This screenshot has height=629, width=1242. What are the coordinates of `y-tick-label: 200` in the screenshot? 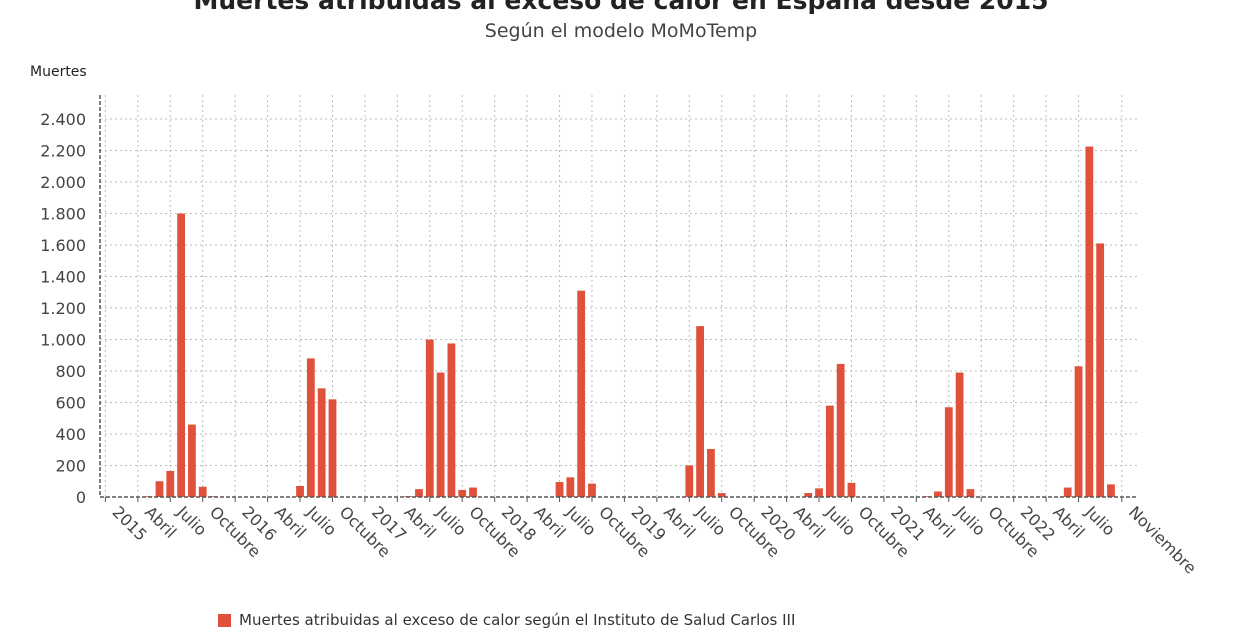 It's located at (70, 466).